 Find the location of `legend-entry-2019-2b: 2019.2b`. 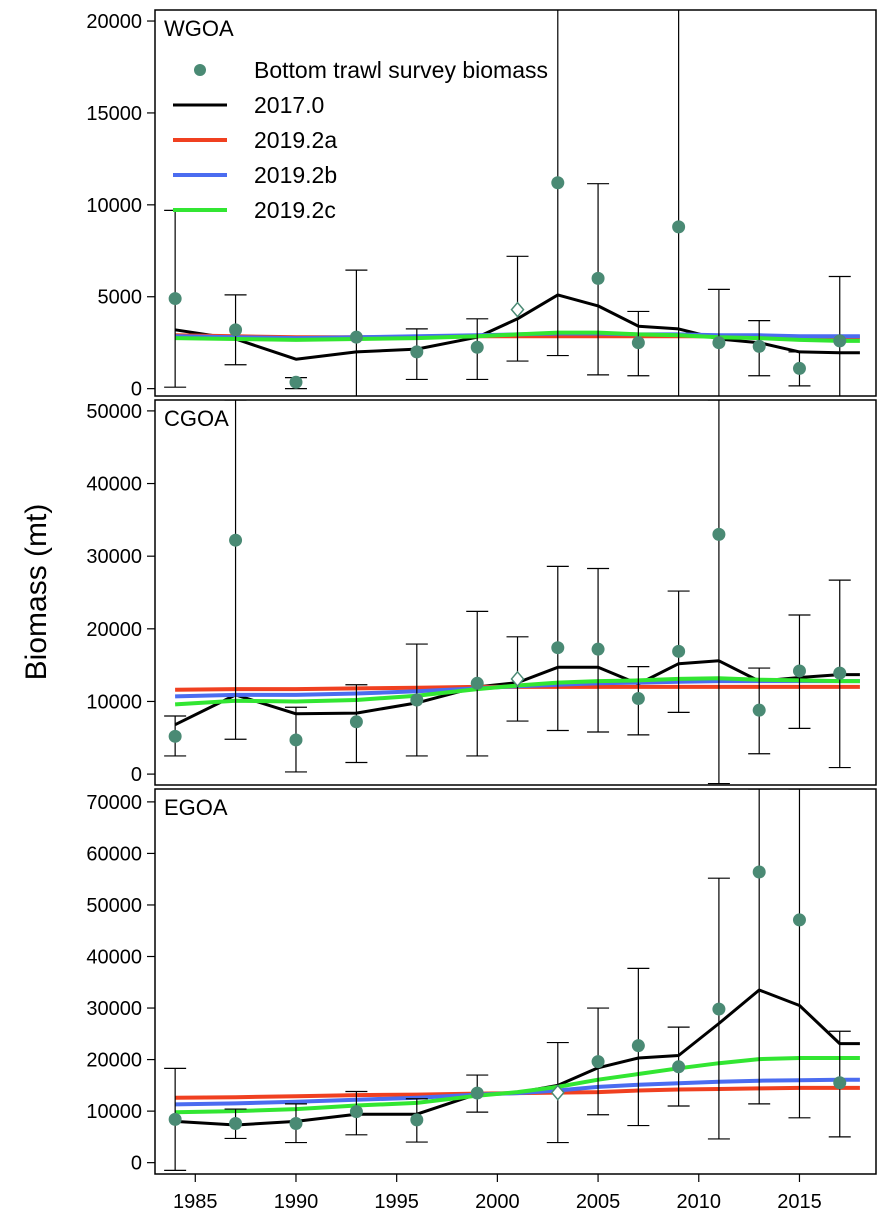

legend-entry-2019-2b: 2019.2b is located at coordinates (255, 175).